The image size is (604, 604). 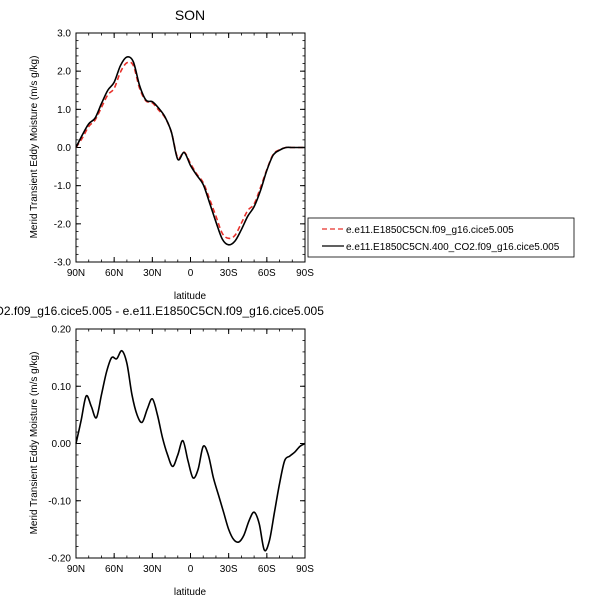 What do you see at coordinates (63, 224) in the screenshot?
I see `p1-y-tick-label: -2.0` at bounding box center [63, 224].